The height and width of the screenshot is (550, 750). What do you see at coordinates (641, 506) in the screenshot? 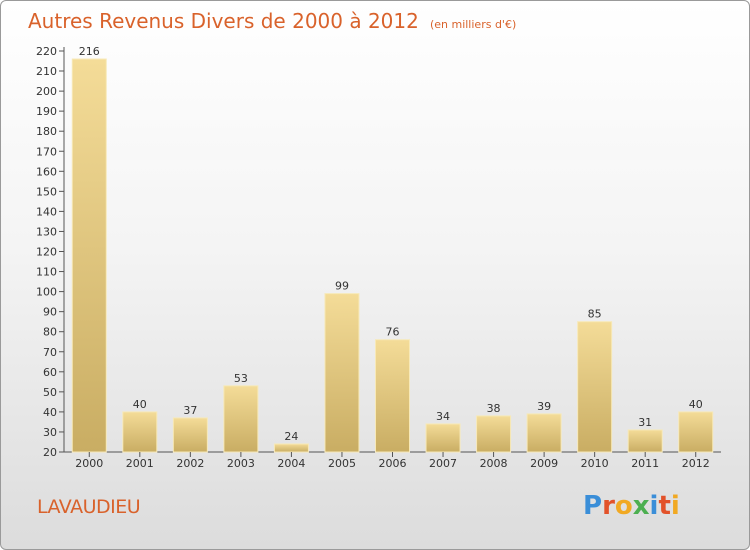
I see `logo-letter: x` at bounding box center [641, 506].